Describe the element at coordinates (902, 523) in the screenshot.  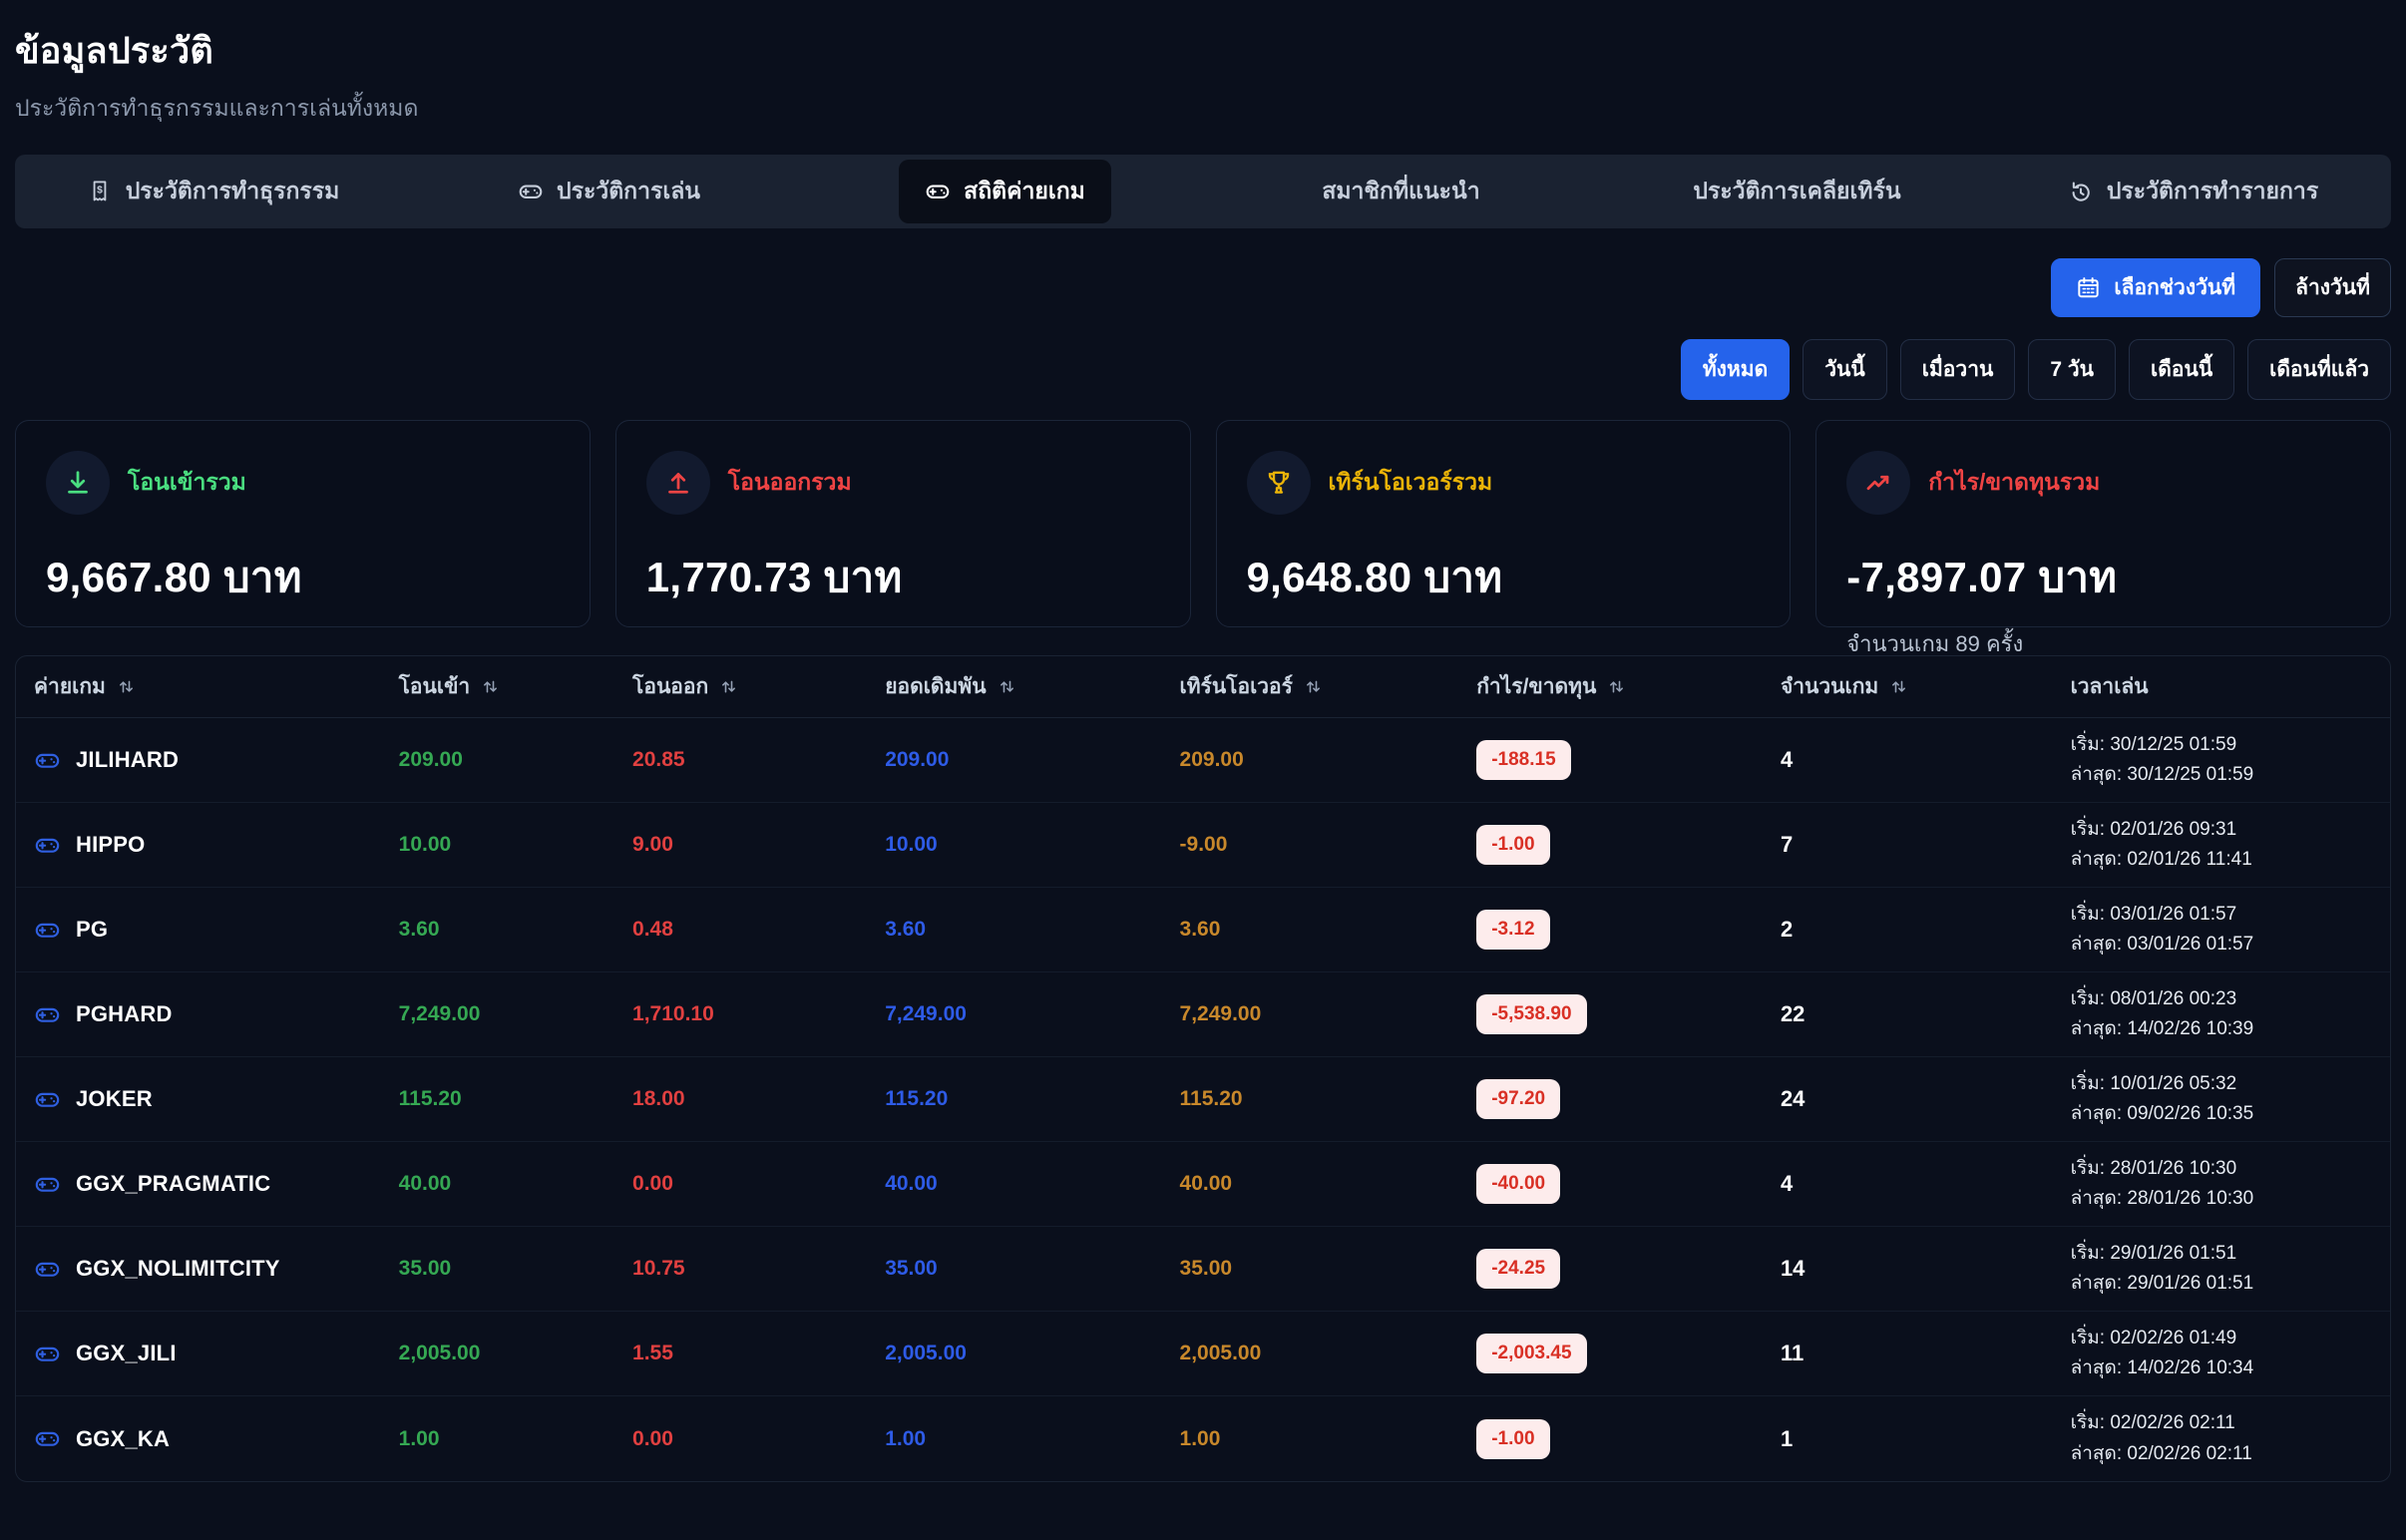
I see `card-total-transfer-out: โอนออกรวม 1,770.73 บาท` at that location.